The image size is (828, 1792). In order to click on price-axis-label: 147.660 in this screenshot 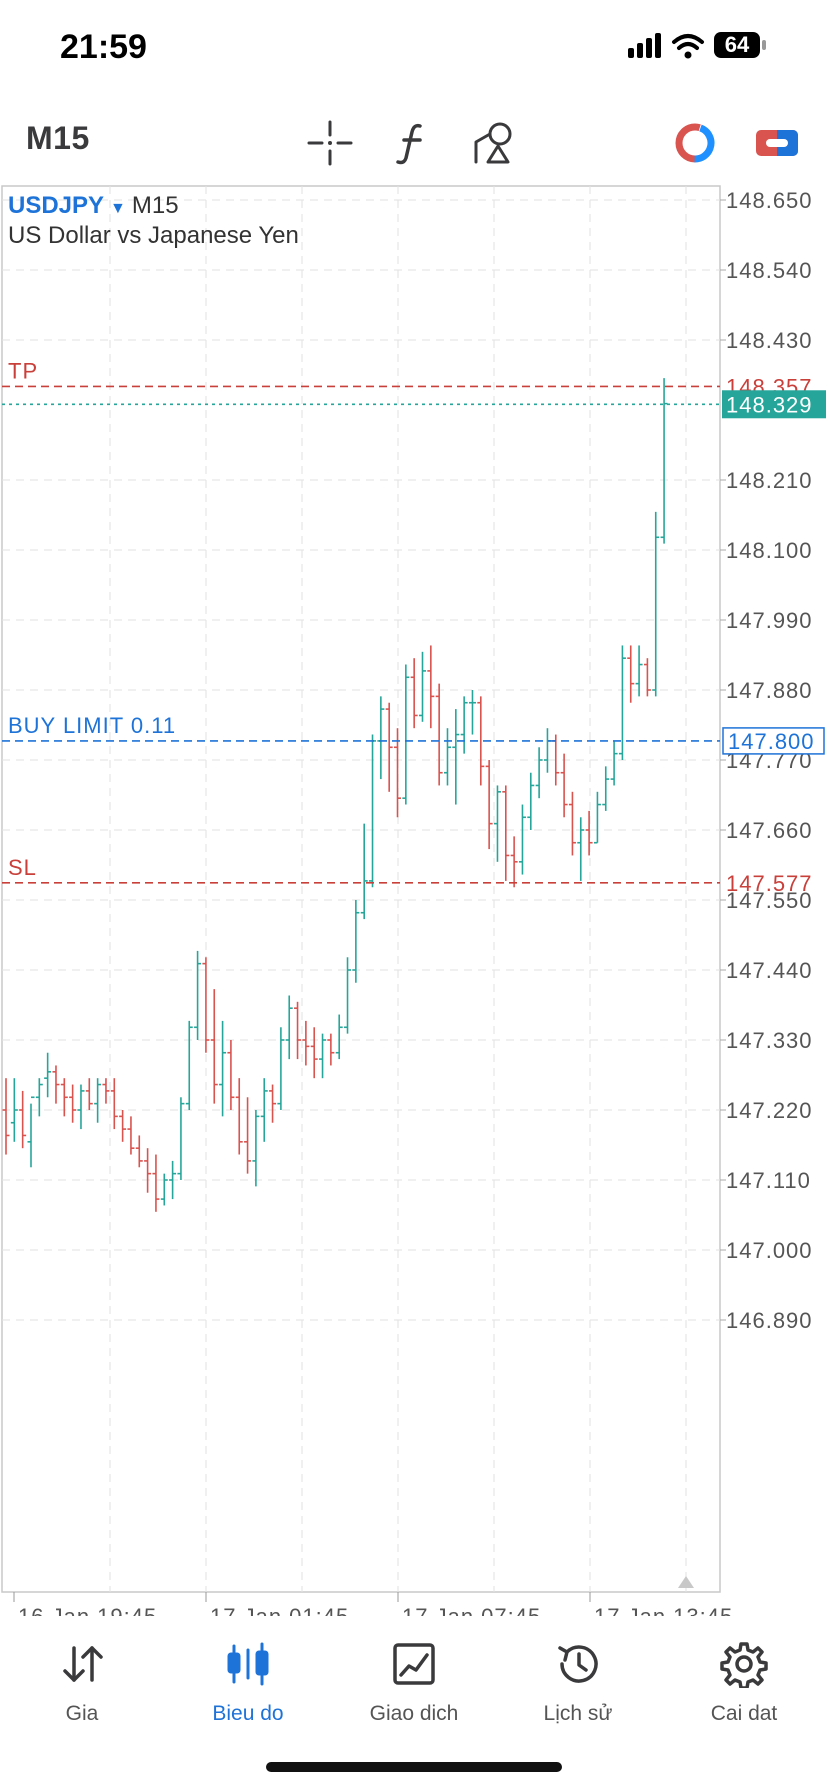, I will do `click(769, 830)`.